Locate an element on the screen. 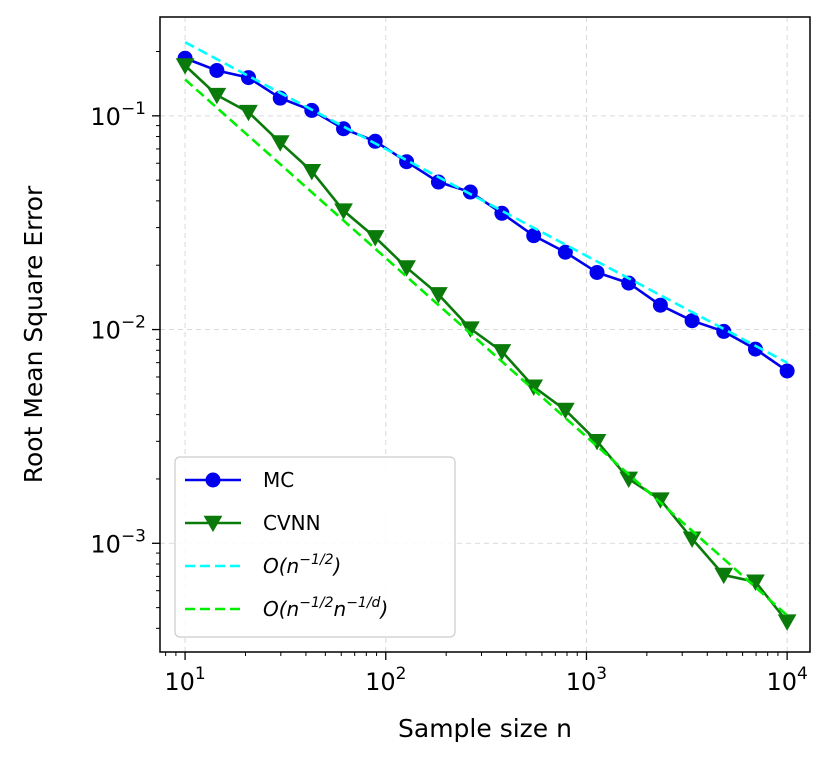  legend-box is located at coordinates (315, 547).